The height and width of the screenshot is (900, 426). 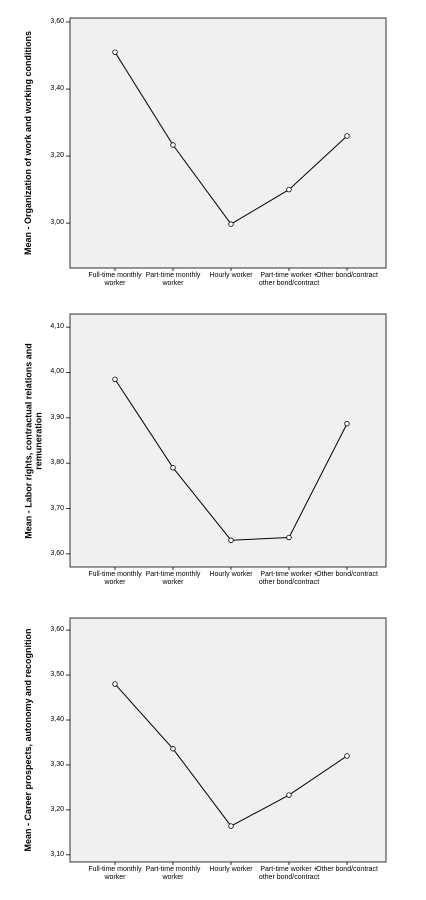 I want to click on y-tick-label: 3,50, so click(x=57, y=675).